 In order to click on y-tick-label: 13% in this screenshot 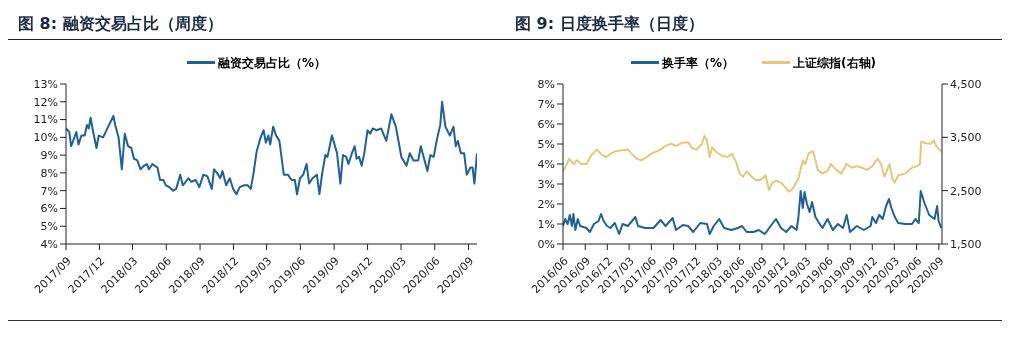, I will do `click(45, 84)`.